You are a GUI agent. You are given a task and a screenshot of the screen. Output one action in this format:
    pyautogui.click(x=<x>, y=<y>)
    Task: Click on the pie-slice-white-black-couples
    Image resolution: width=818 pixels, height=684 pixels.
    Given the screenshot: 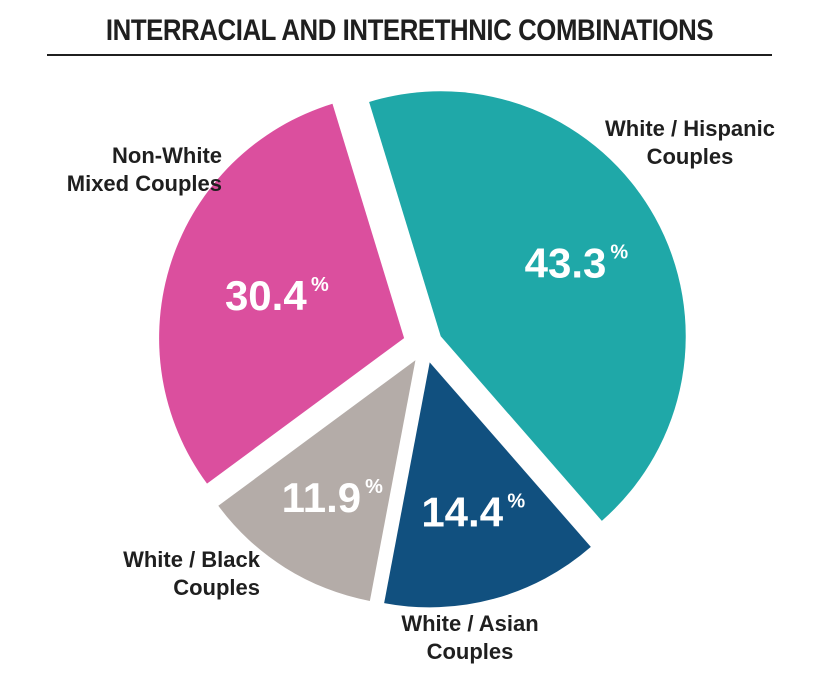 What is the action you would take?
    pyautogui.click(x=317, y=480)
    